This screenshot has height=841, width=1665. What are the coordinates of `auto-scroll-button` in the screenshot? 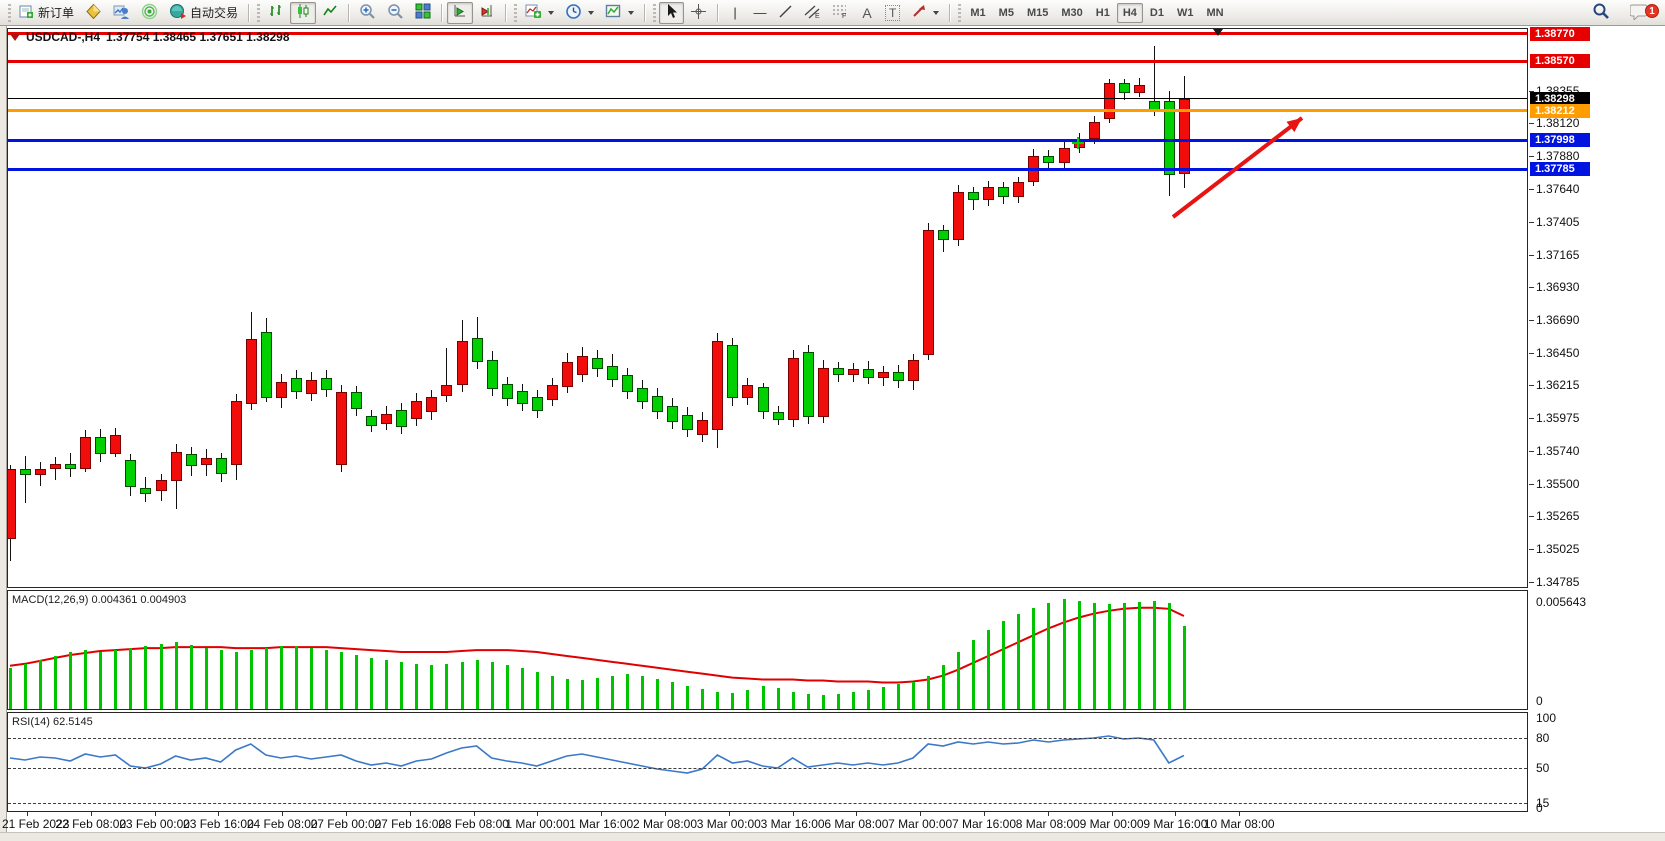 It's located at (460, 12).